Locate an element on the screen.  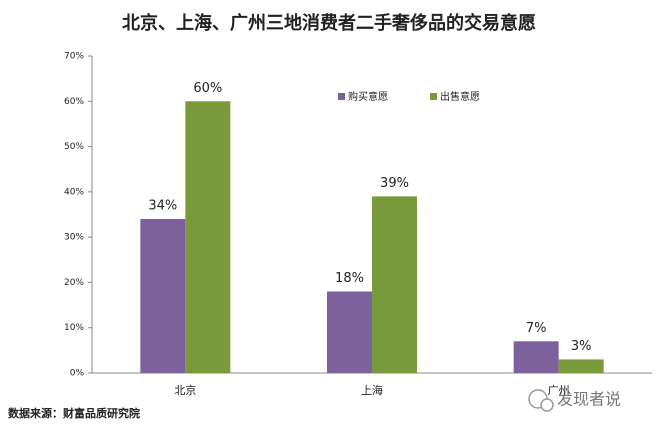
value-label: 7% is located at coordinates (536, 328).